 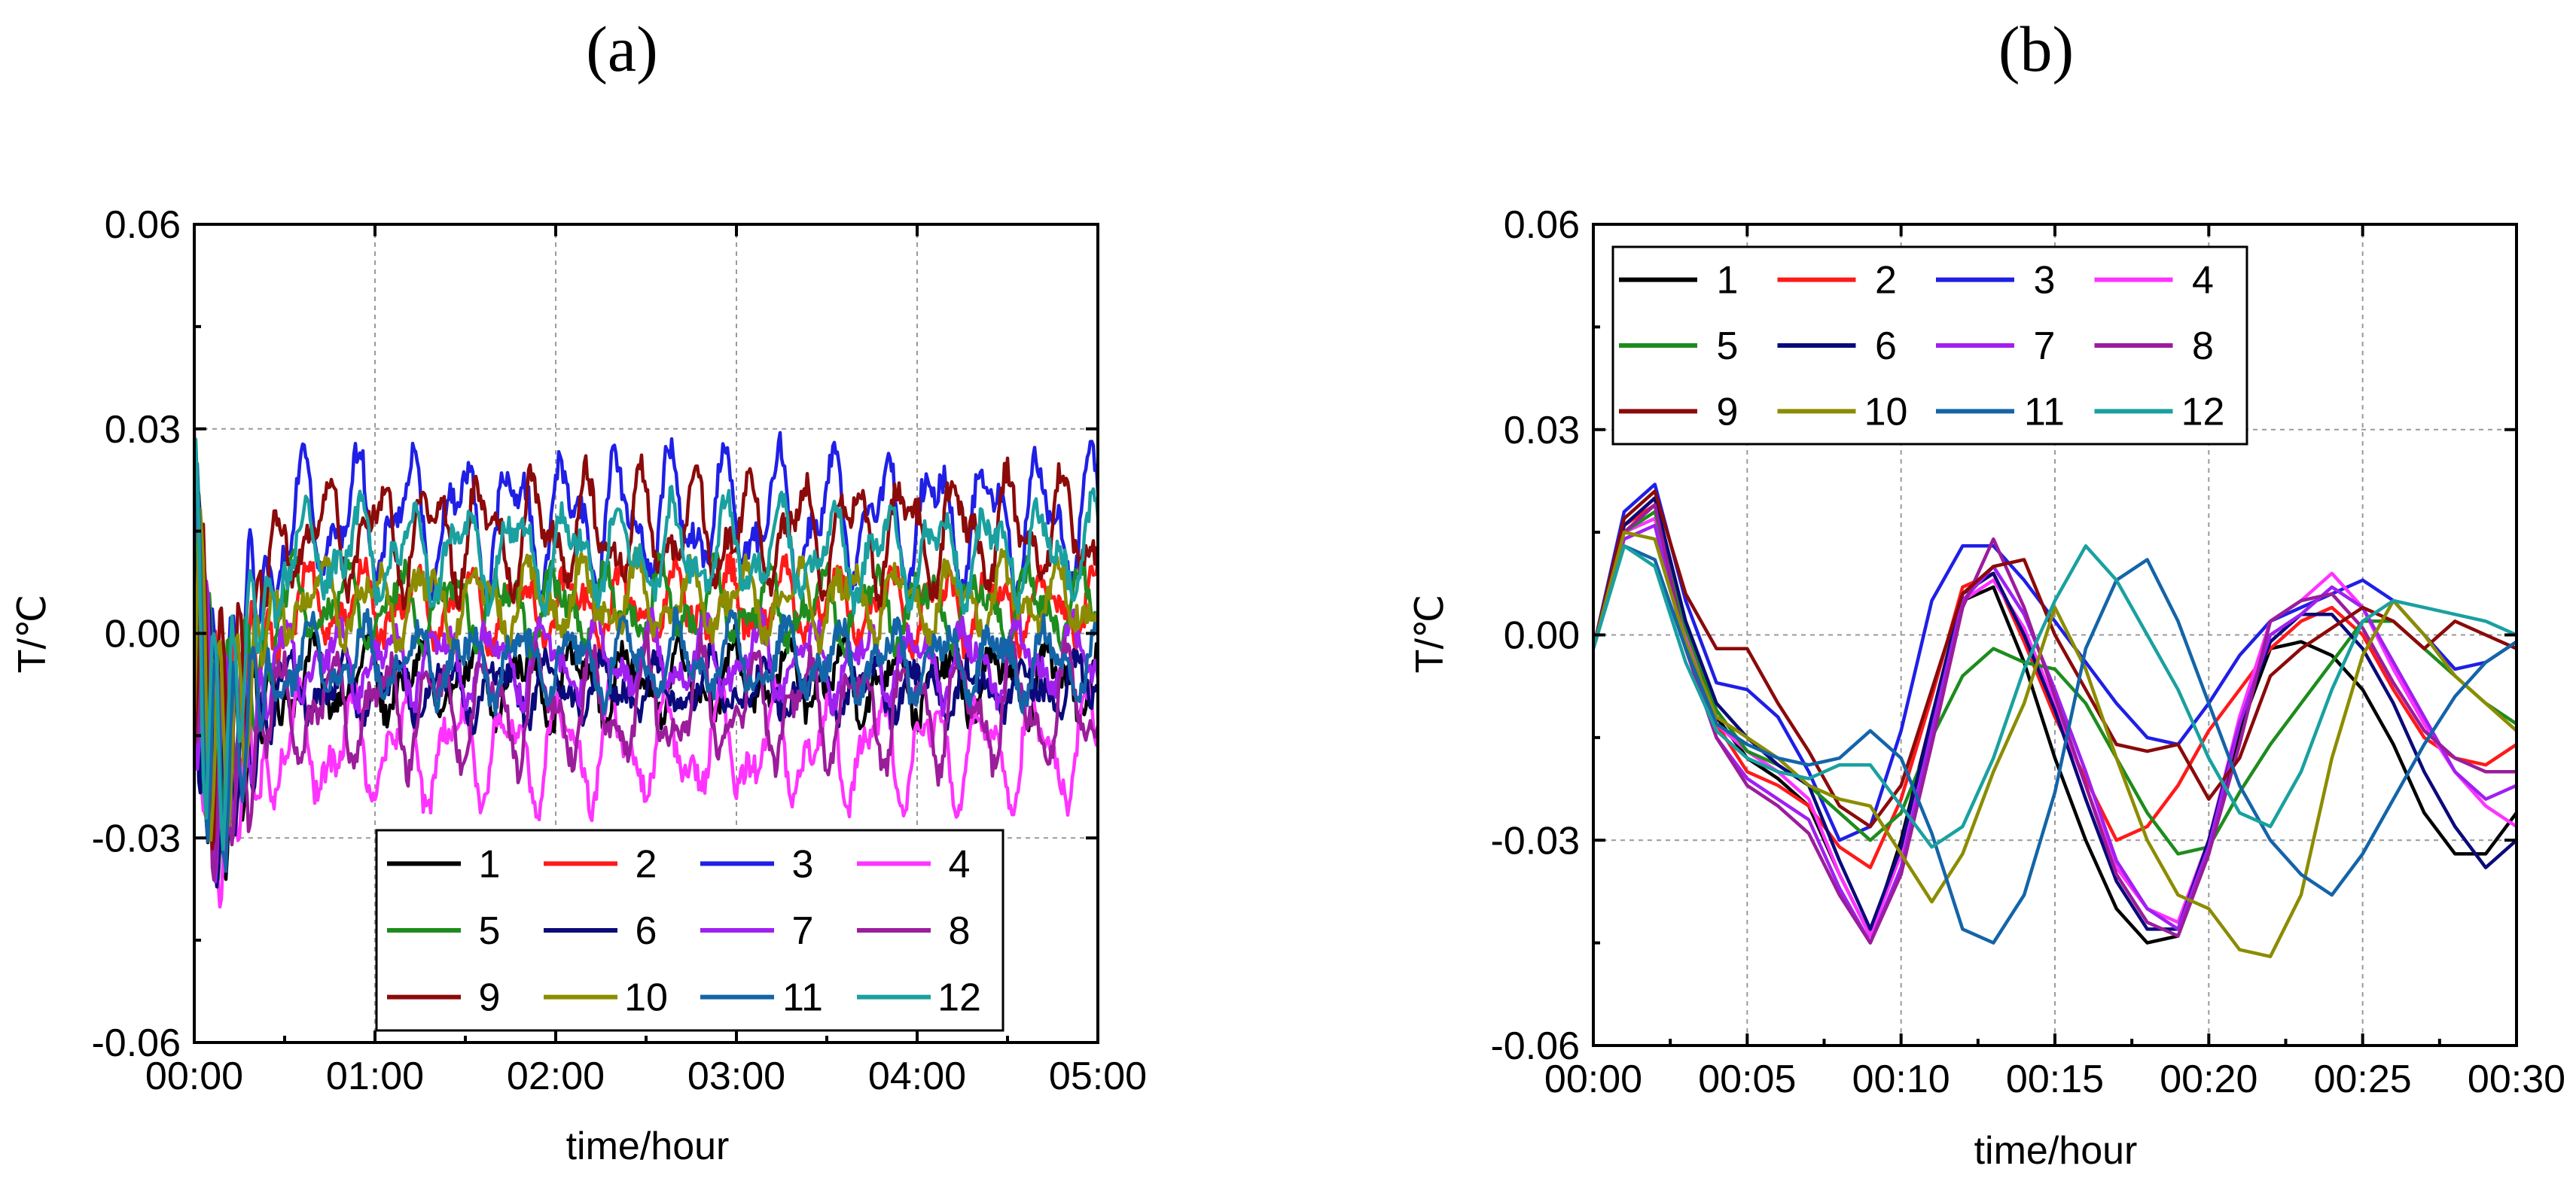 What do you see at coordinates (1098, 1076) in the screenshot?
I see `x-tick-label: 05:00` at bounding box center [1098, 1076].